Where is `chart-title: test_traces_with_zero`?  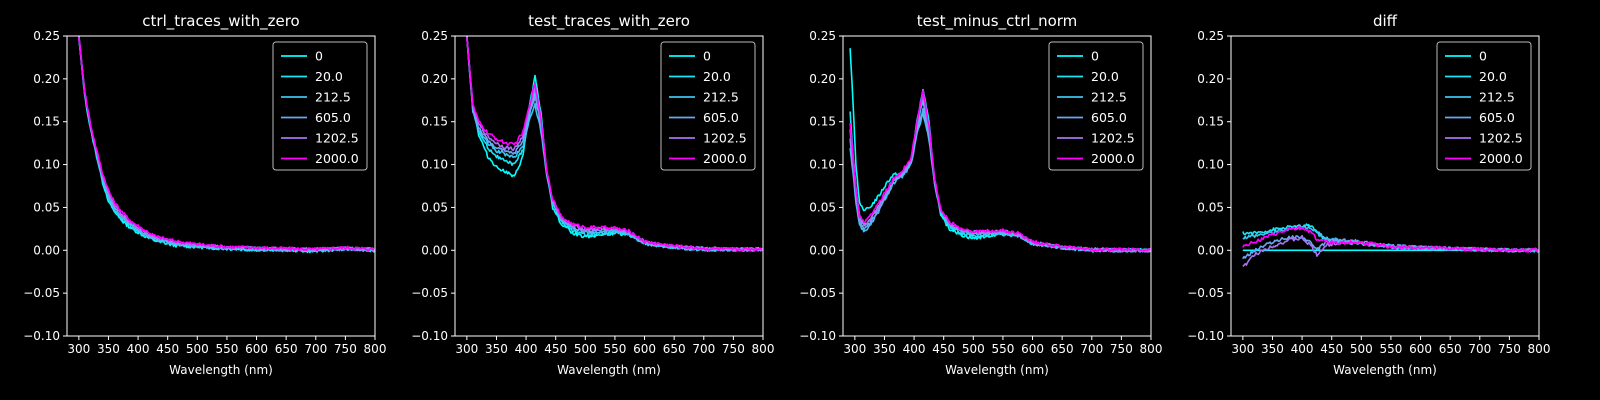
chart-title: test_traces_with_zero is located at coordinates (609, 21).